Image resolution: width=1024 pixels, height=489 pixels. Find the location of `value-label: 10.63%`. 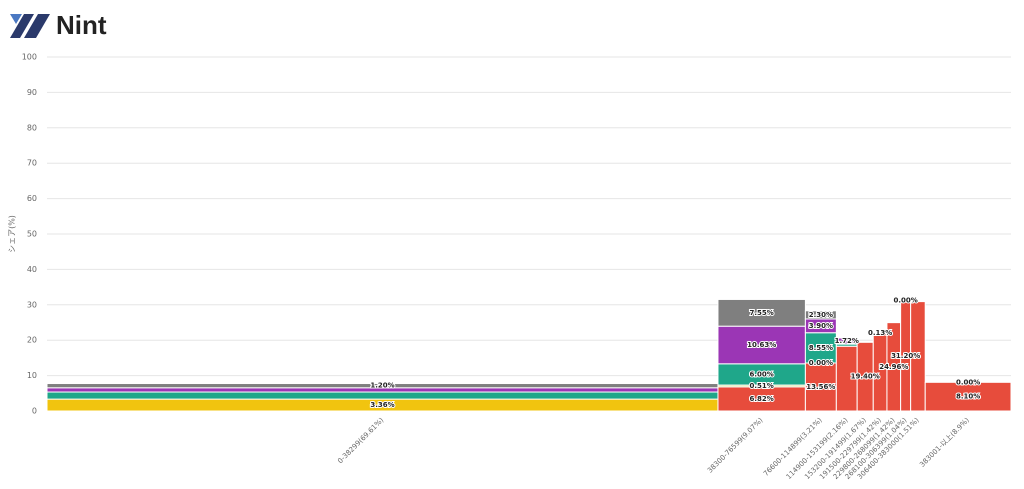

value-label: 10.63% is located at coordinates (761, 345).